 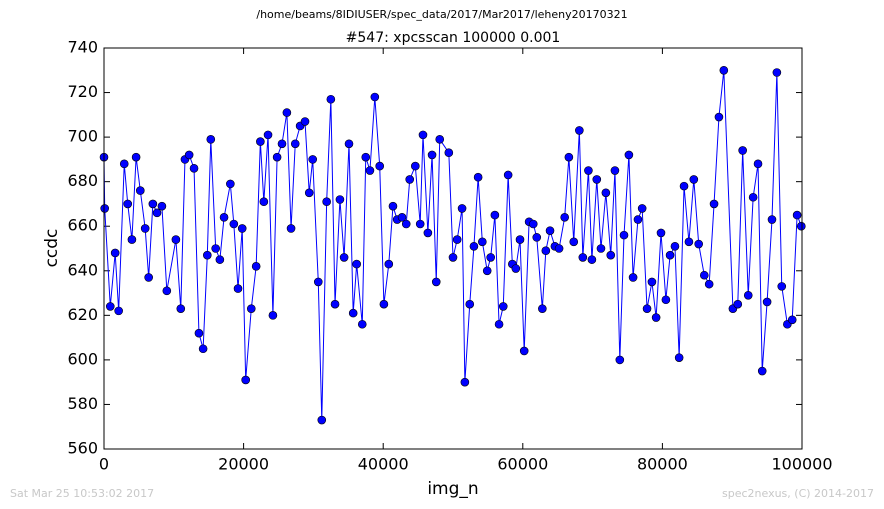 I want to click on y-tick-label: 720, so click(x=82, y=91).